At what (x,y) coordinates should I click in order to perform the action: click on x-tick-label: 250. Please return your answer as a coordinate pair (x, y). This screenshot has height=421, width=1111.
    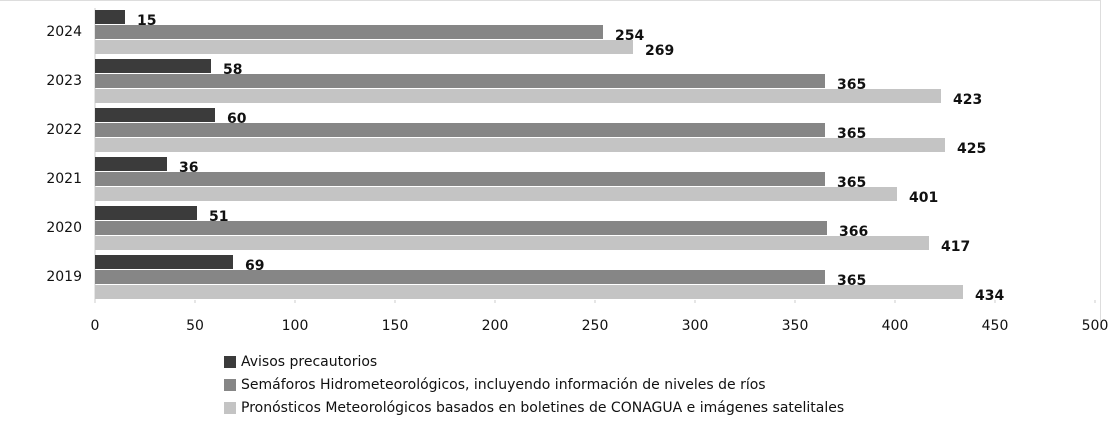
    Looking at the image, I should click on (595, 326).